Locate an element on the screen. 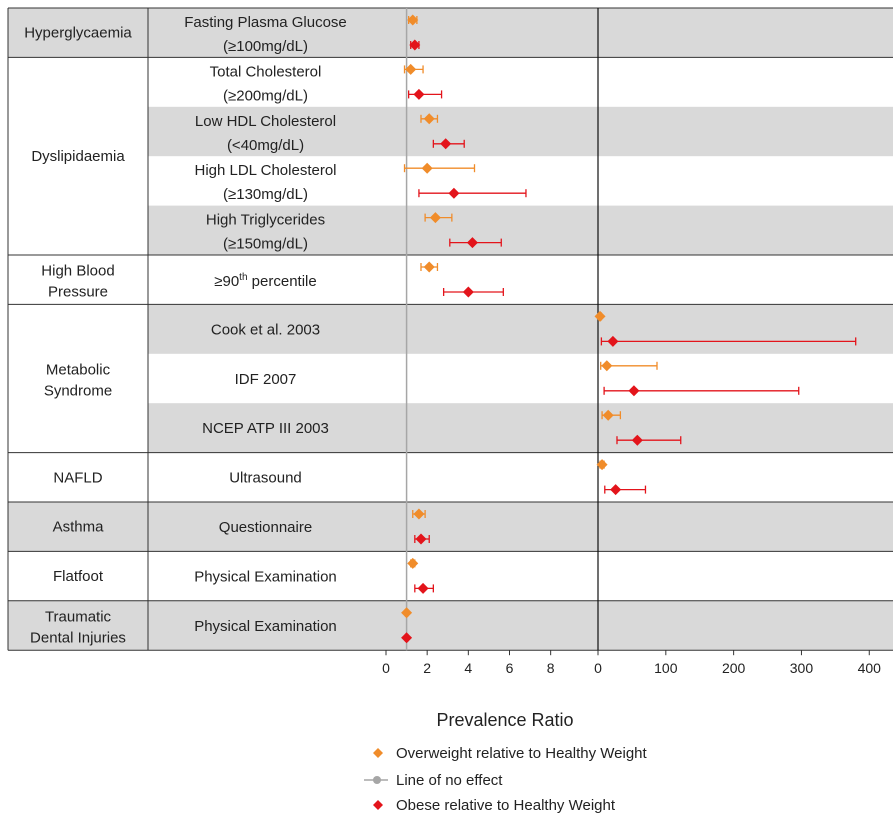 This screenshot has width=893, height=819. x-axis-label: Prevalence Ratio is located at coordinates (504, 720).